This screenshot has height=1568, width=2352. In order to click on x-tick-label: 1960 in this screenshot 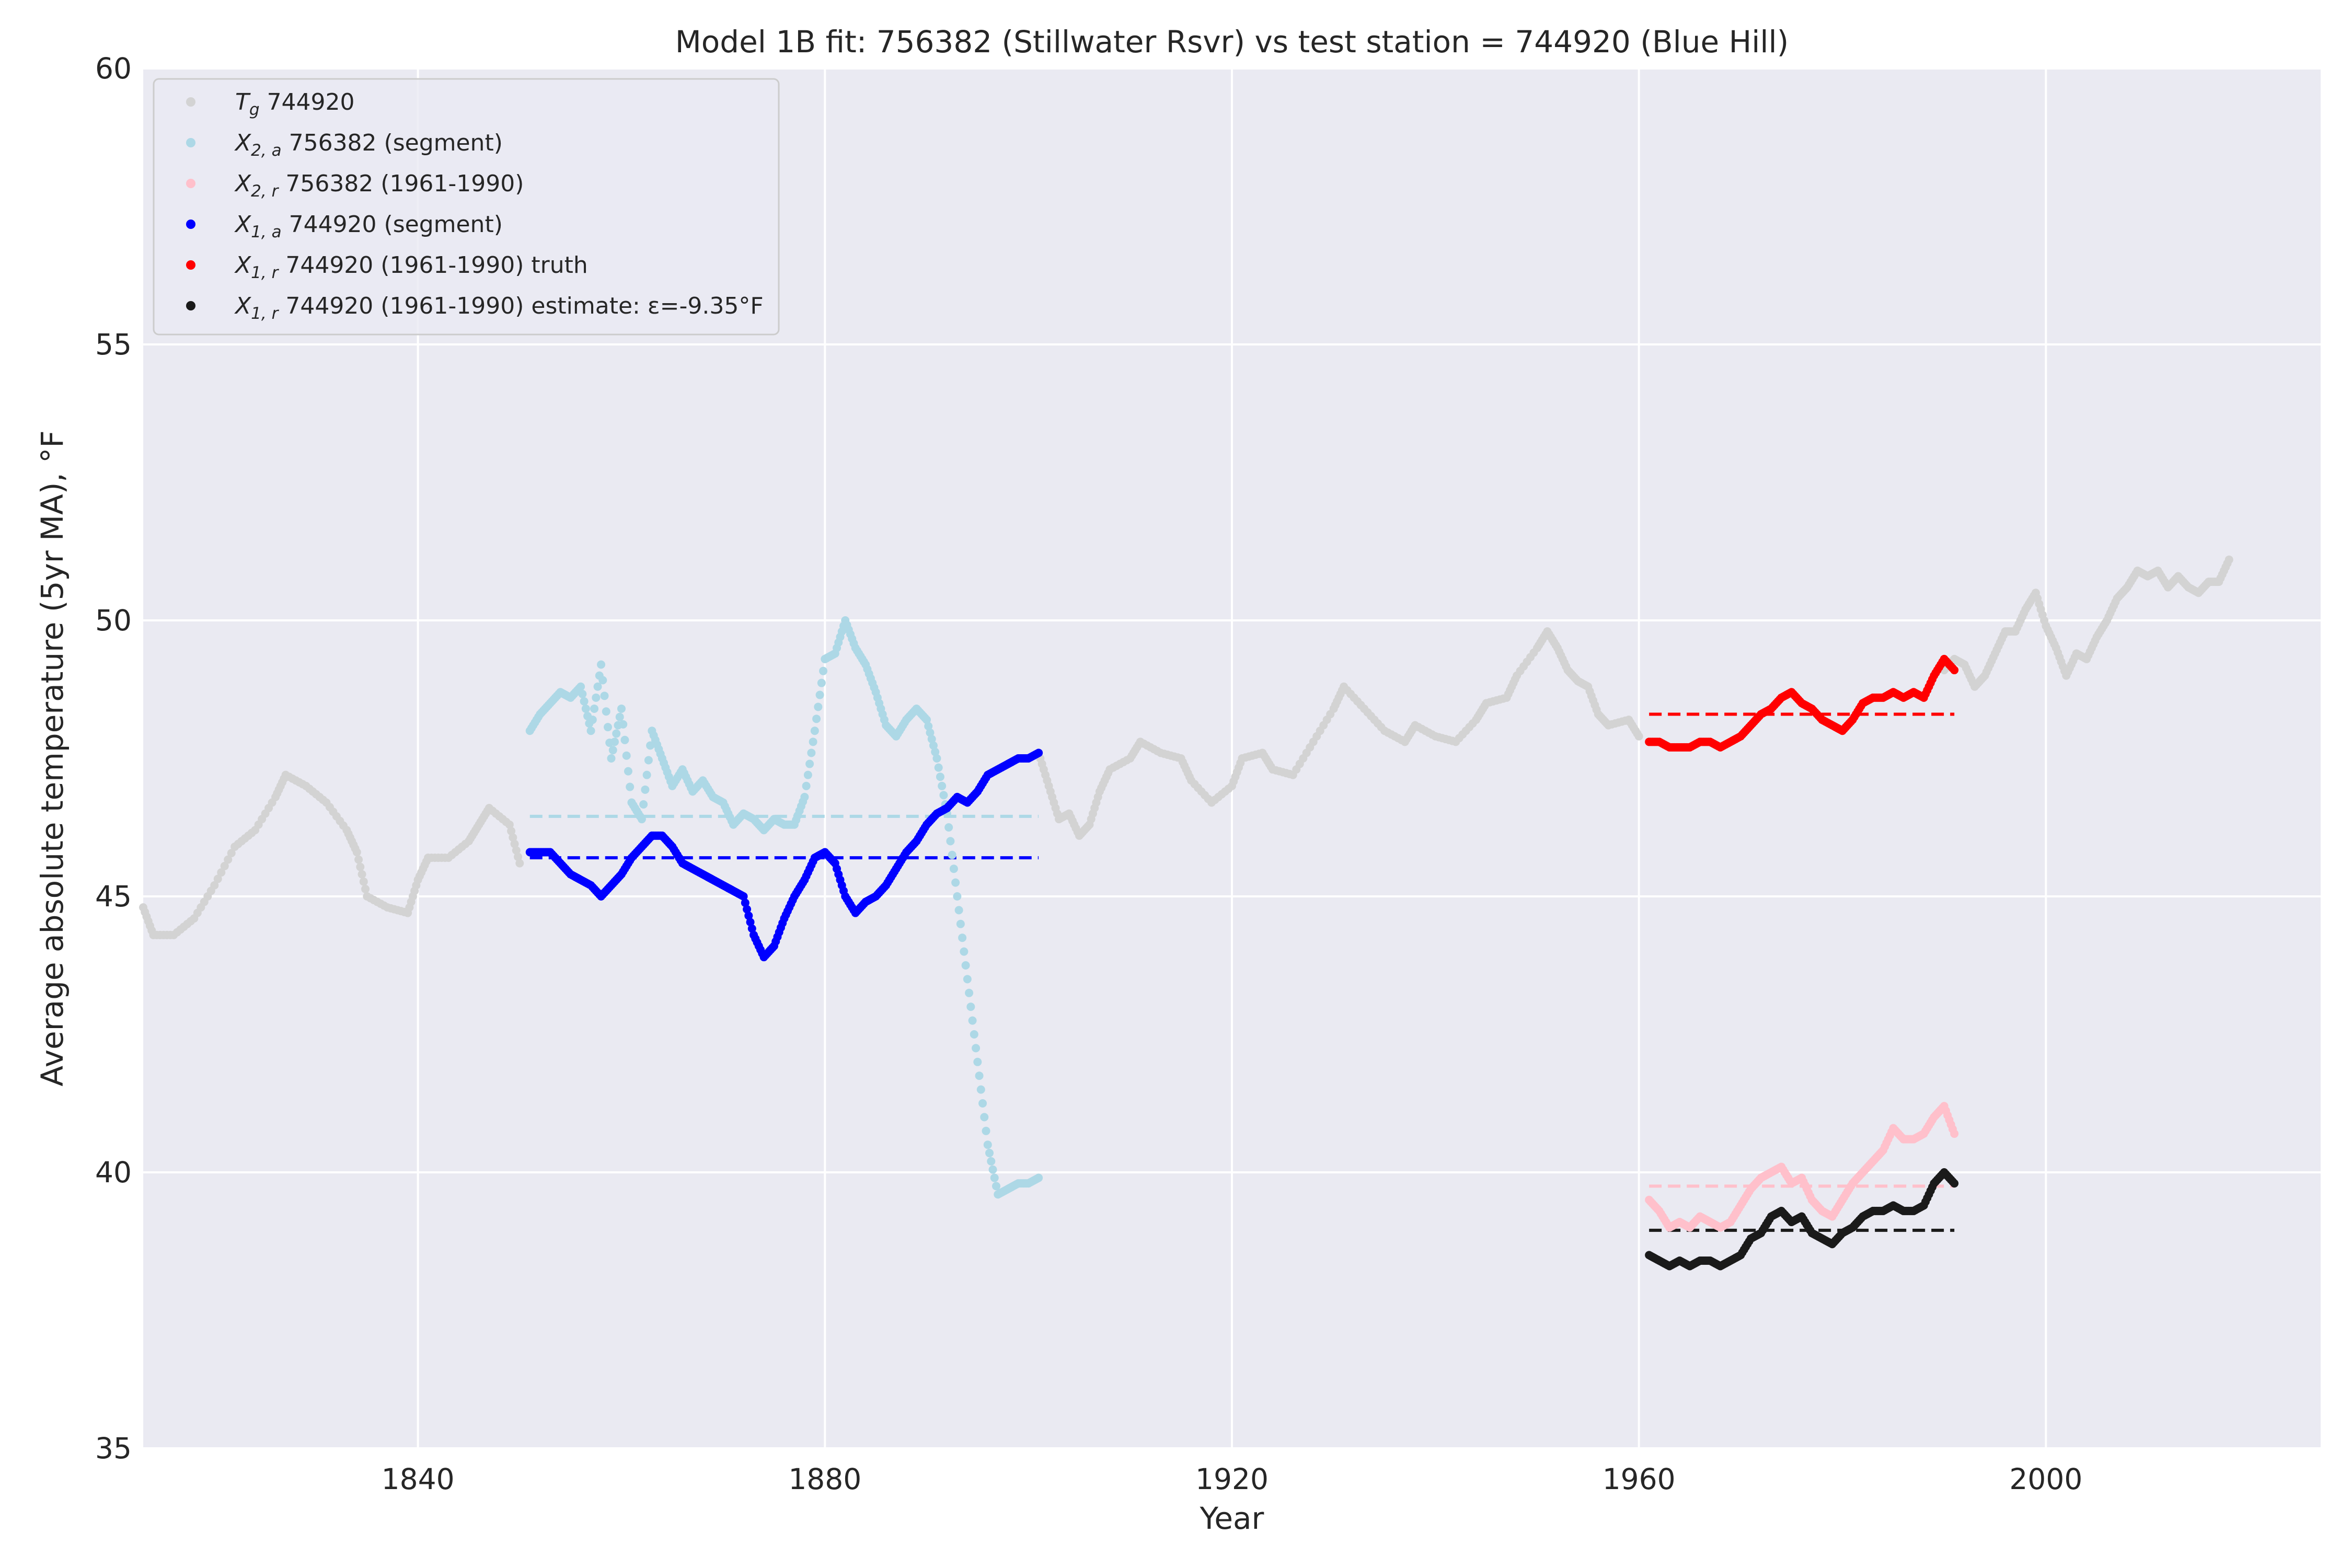, I will do `click(1639, 1479)`.